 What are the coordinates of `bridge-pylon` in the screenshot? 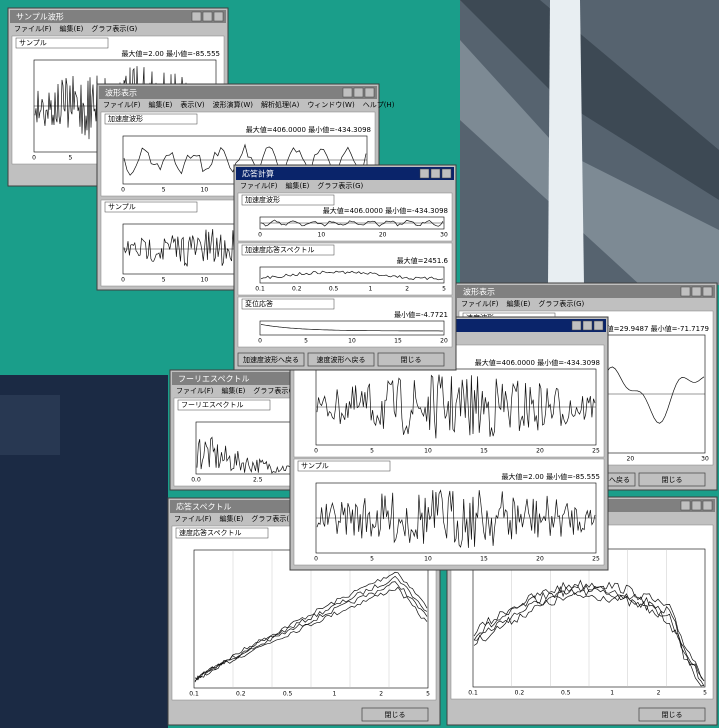 It's located at (566, 142).